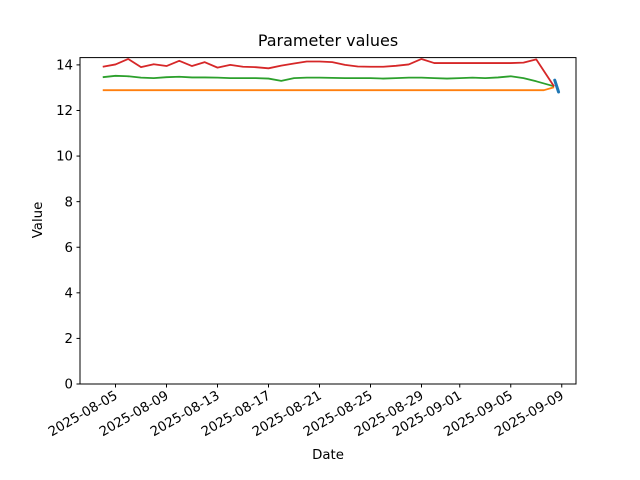 The image size is (640, 480). I want to click on y-tick-label: 12, so click(64, 111).